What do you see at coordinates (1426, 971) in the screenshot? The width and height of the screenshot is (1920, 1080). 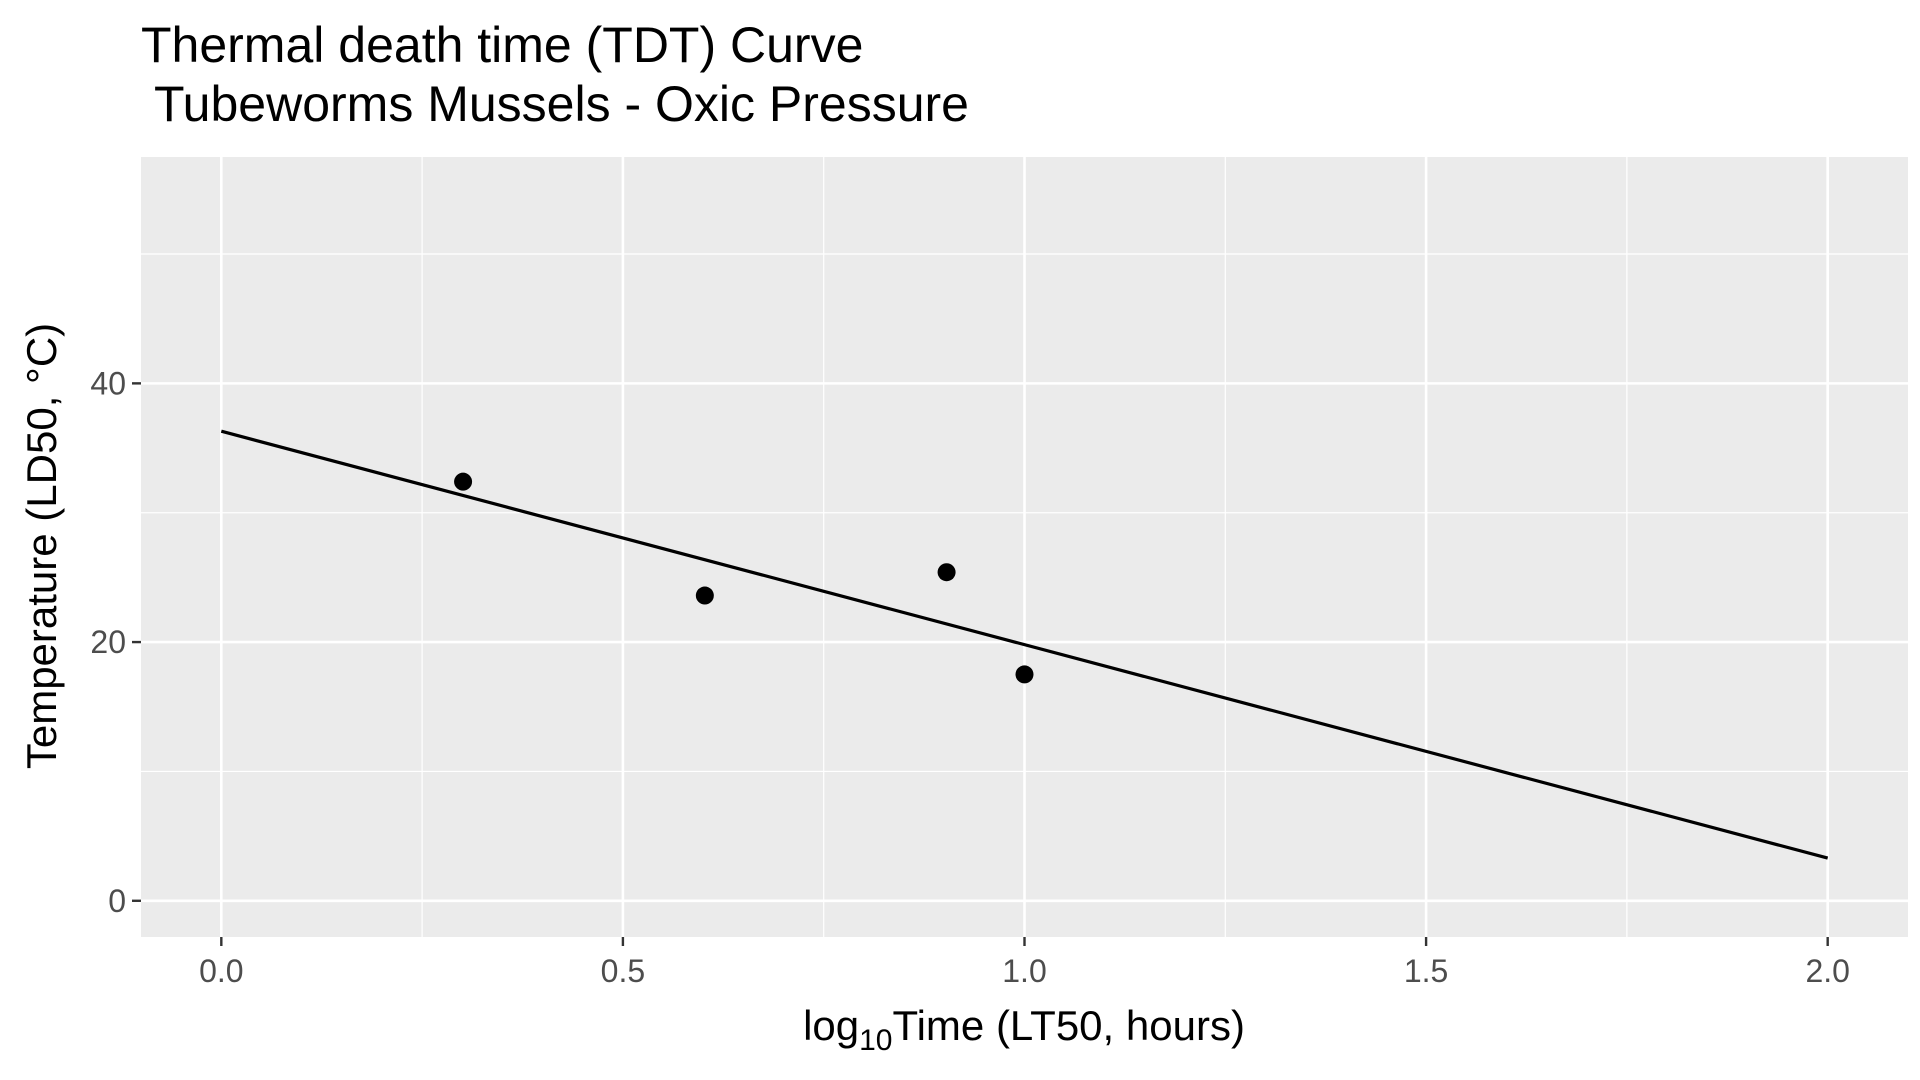 I see `x-tick-label: 1.5` at bounding box center [1426, 971].